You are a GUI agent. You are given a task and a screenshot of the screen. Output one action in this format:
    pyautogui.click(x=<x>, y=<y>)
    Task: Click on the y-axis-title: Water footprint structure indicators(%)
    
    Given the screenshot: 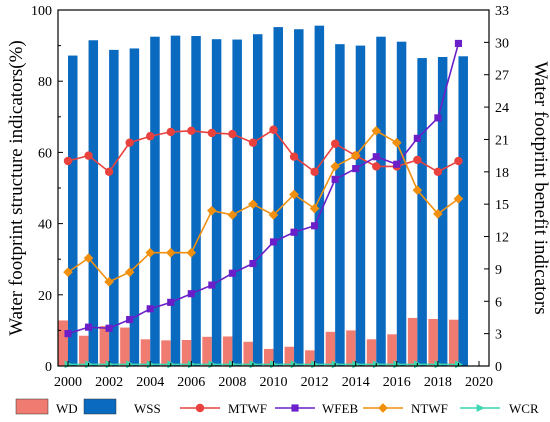 What is the action you would take?
    pyautogui.click(x=16, y=188)
    